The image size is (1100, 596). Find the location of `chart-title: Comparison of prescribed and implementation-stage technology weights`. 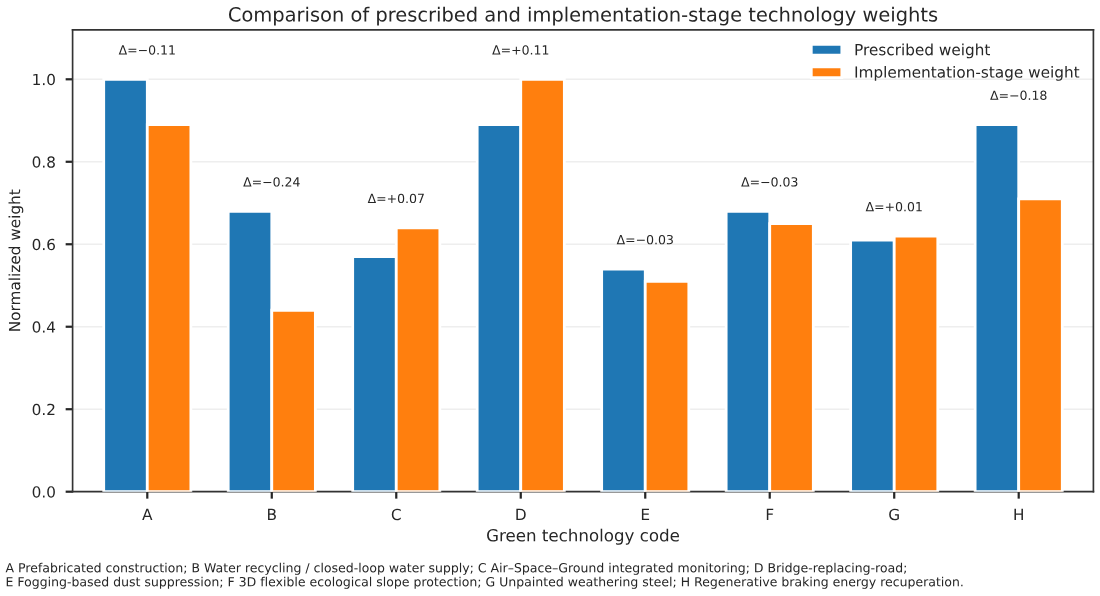

chart-title: Comparison of prescribed and implementation-stage technology weights is located at coordinates (583, 16).